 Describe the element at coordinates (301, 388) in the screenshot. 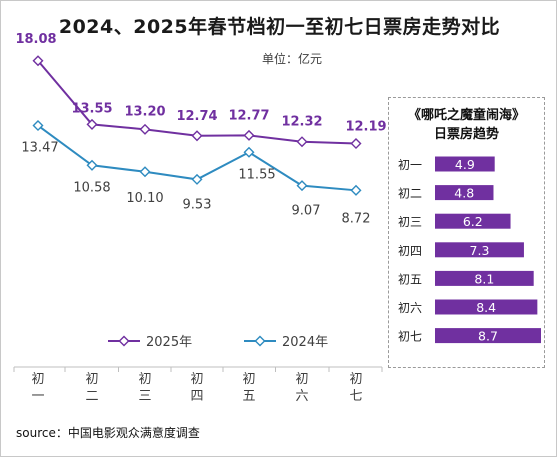

I see `x-tick-label: 初六` at that location.